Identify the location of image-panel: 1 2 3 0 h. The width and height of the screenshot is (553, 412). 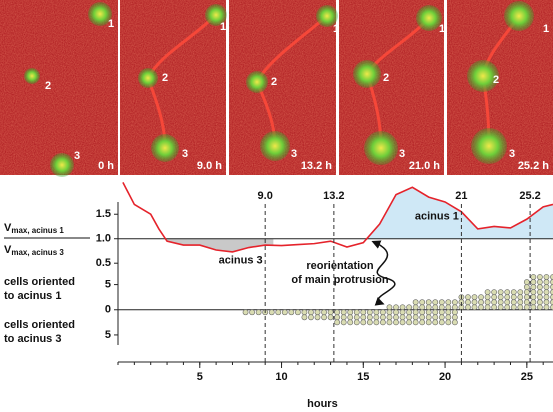
(59, 88).